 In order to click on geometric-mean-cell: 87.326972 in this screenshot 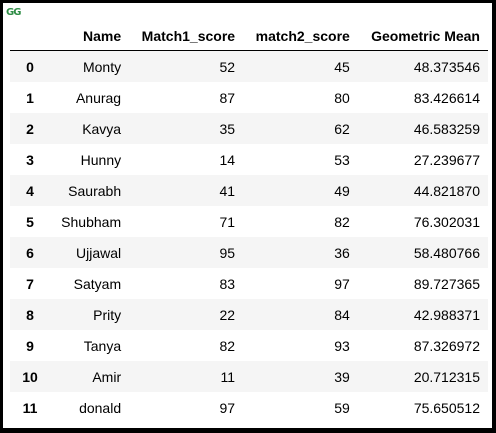, I will do `click(422, 345)`.